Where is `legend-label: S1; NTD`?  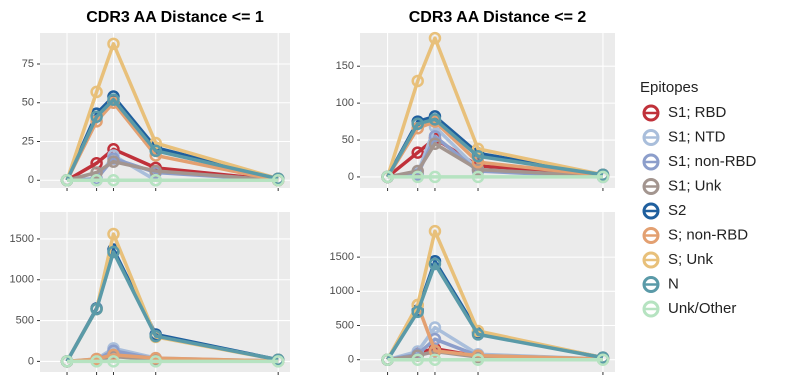
legend-label: S1; NTD is located at coordinates (697, 136).